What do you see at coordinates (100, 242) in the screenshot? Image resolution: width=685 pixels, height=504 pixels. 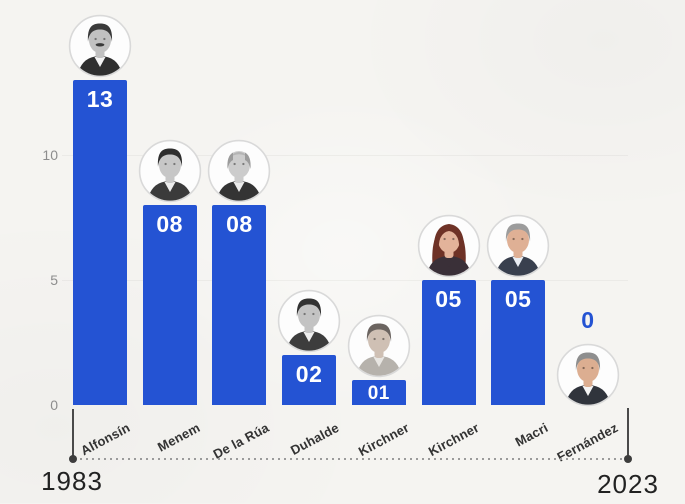 I see `bar: 13` at bounding box center [100, 242].